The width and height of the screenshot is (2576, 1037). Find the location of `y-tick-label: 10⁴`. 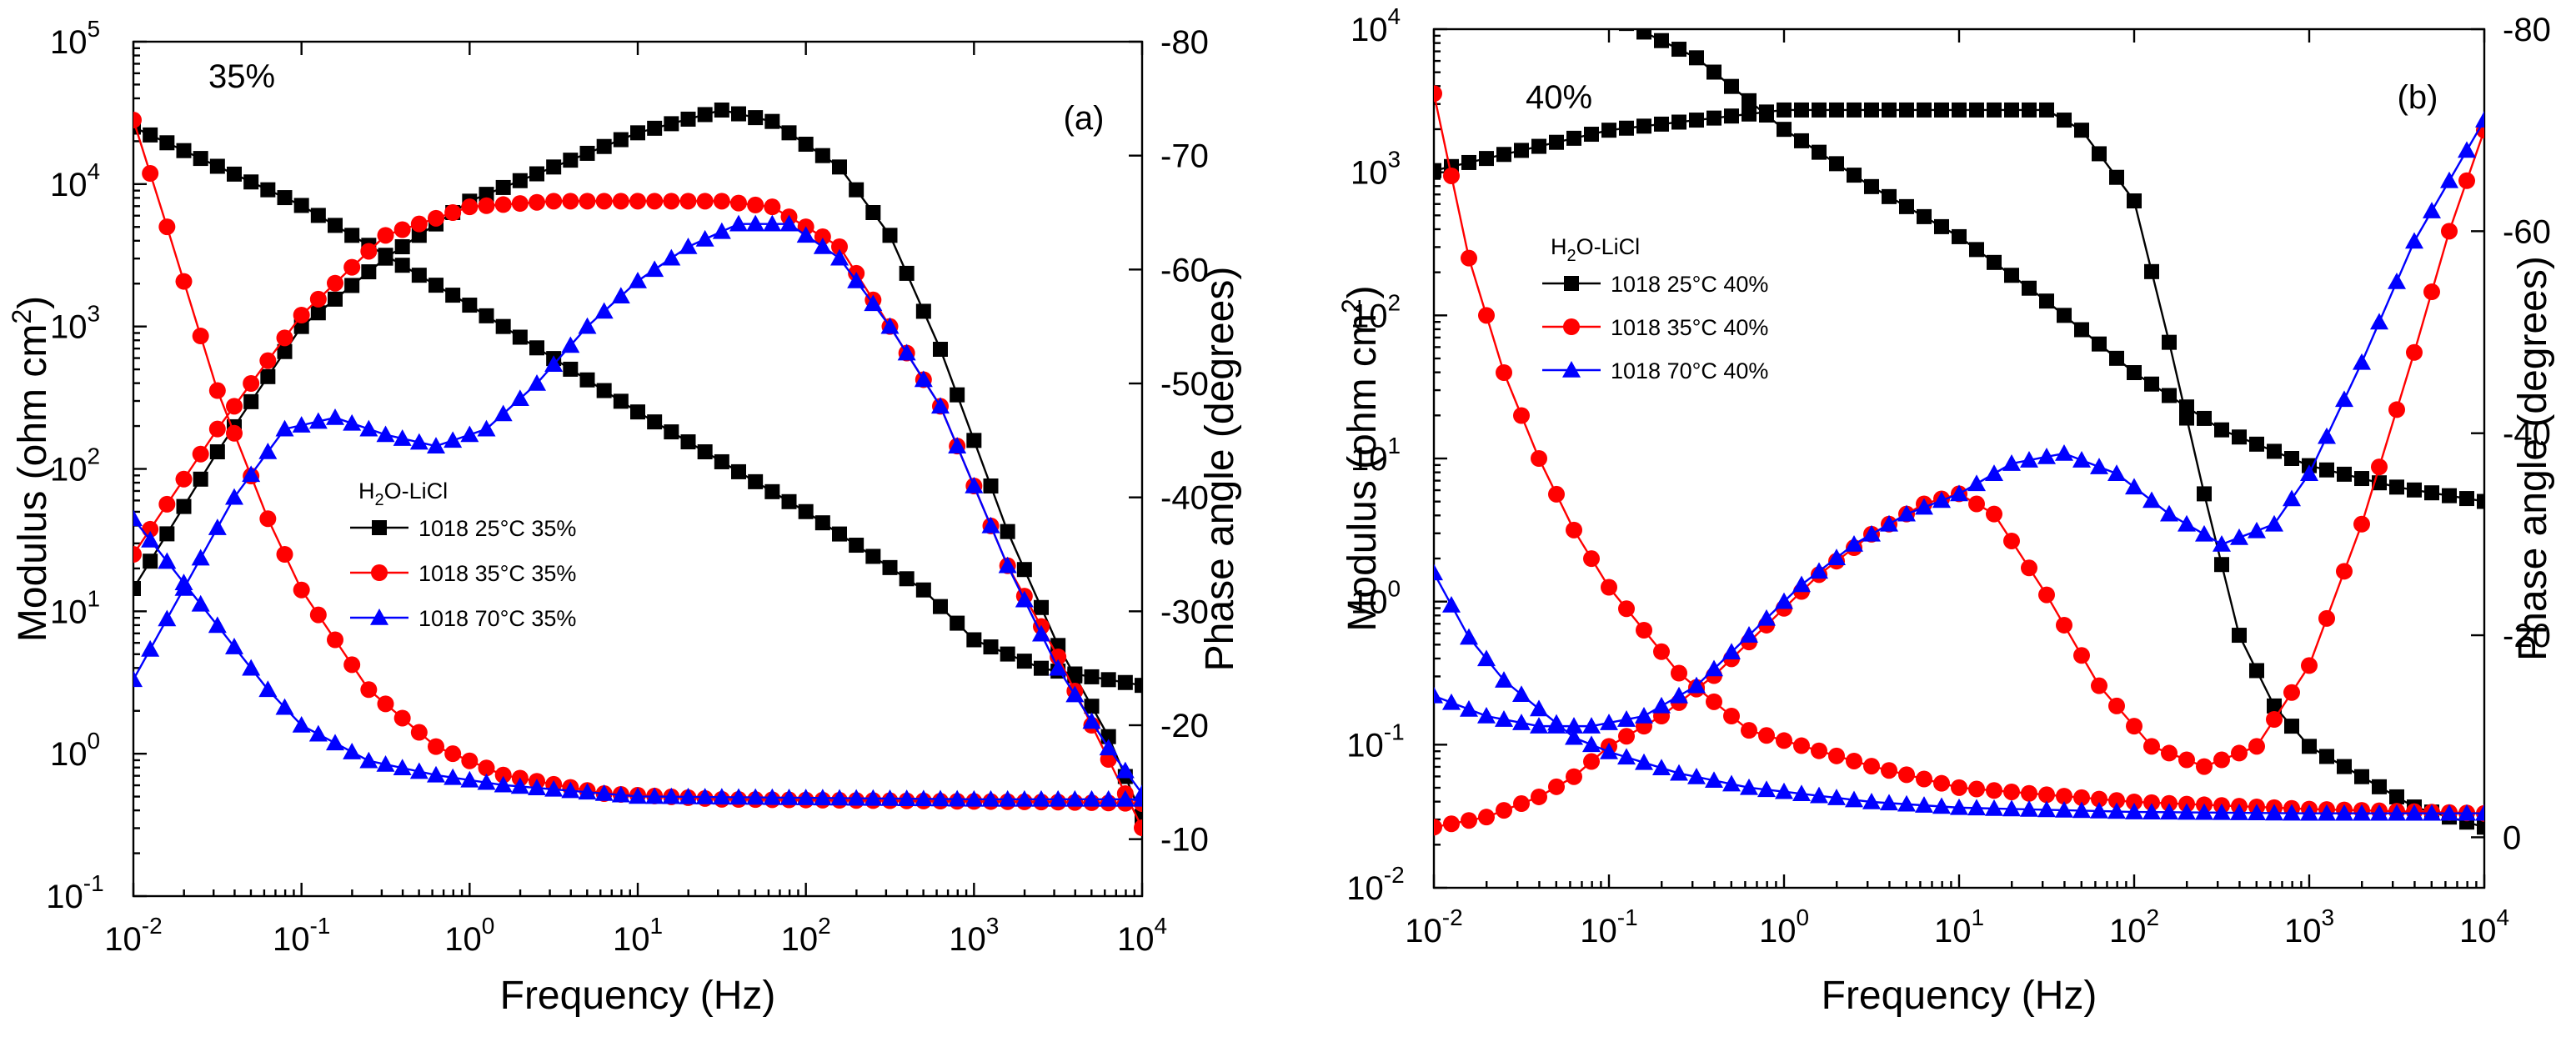

y-tick-label: 10⁴ is located at coordinates (75, 180).